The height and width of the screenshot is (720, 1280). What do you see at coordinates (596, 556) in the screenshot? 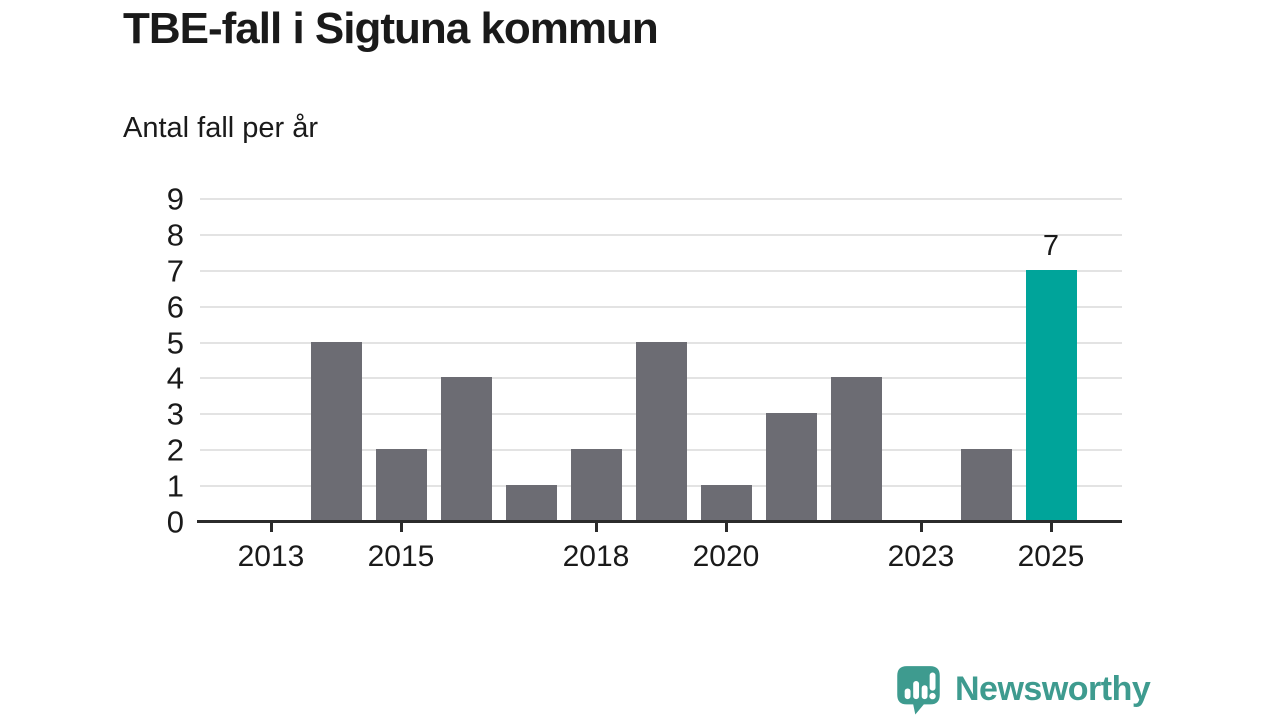
I see `x-tick-label-2018: 2018` at bounding box center [596, 556].